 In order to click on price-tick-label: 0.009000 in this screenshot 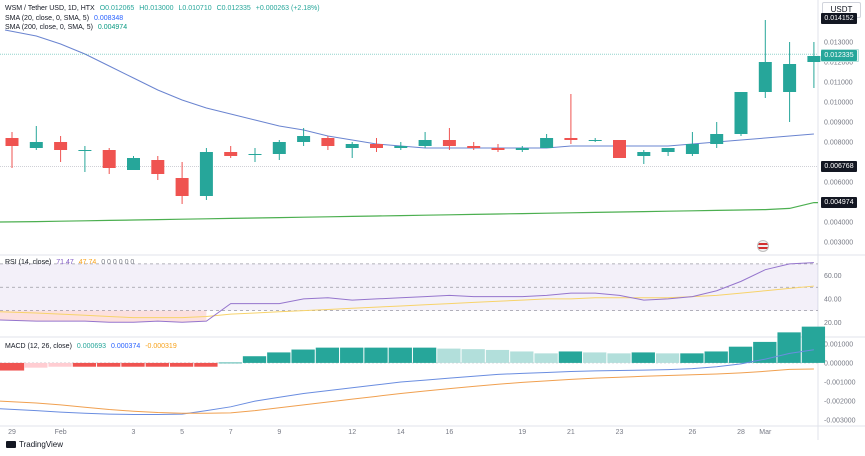, I will do `click(838, 123)`.